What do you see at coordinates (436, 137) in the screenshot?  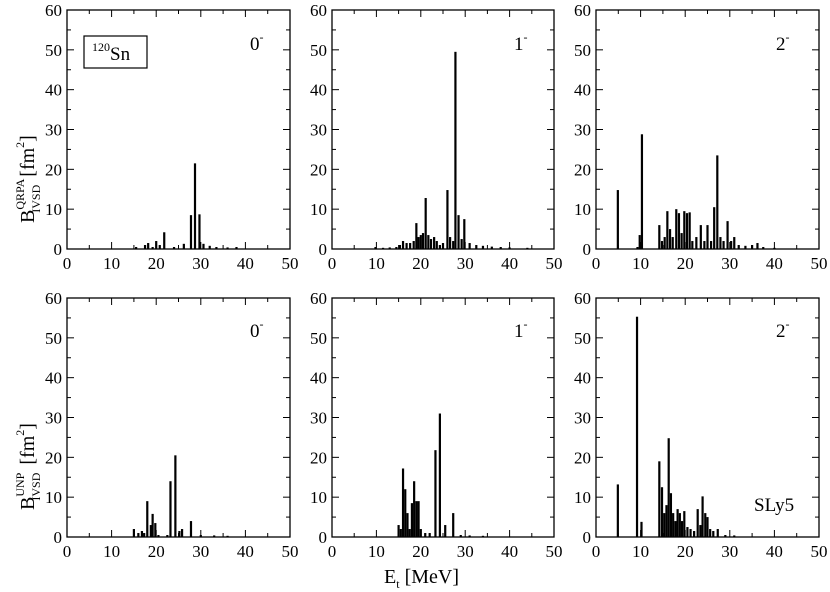 I see `panel-2: 0 10 20 30 40 50 0 10 20 30 40 50 60 1-` at bounding box center [436, 137].